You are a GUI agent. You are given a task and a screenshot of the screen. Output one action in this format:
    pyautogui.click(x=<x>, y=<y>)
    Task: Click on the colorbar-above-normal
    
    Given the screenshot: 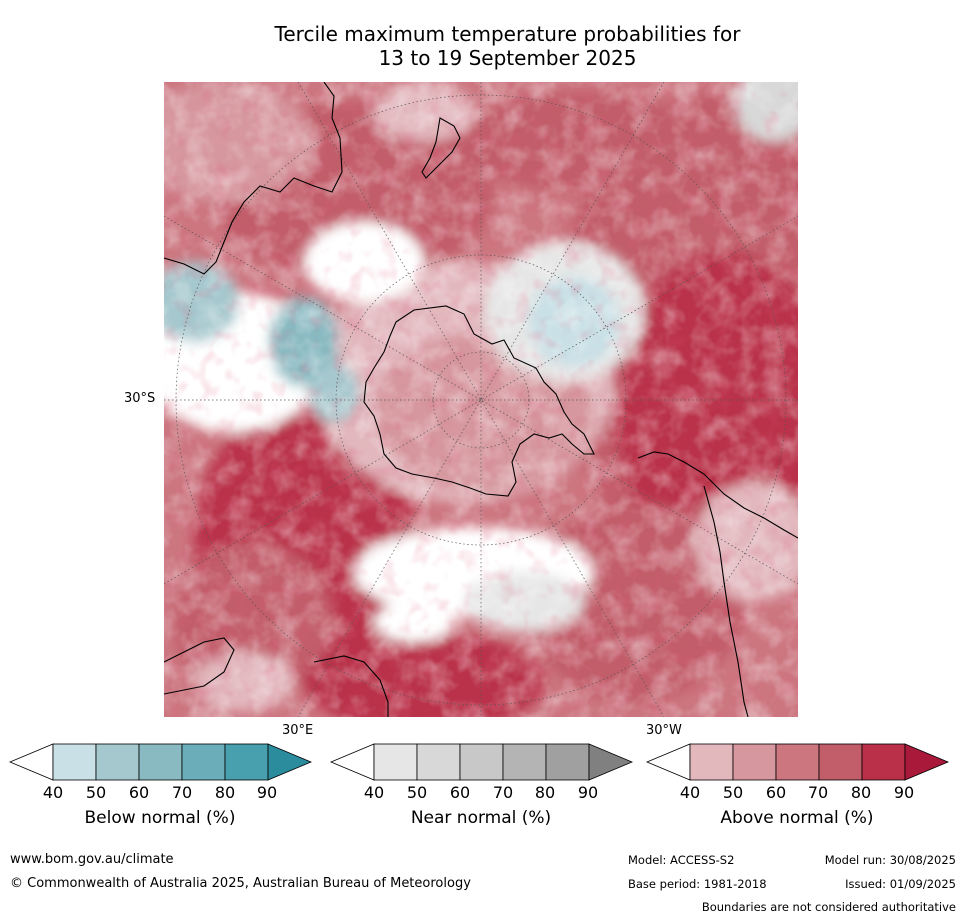 What is the action you would take?
    pyautogui.click(x=797, y=762)
    